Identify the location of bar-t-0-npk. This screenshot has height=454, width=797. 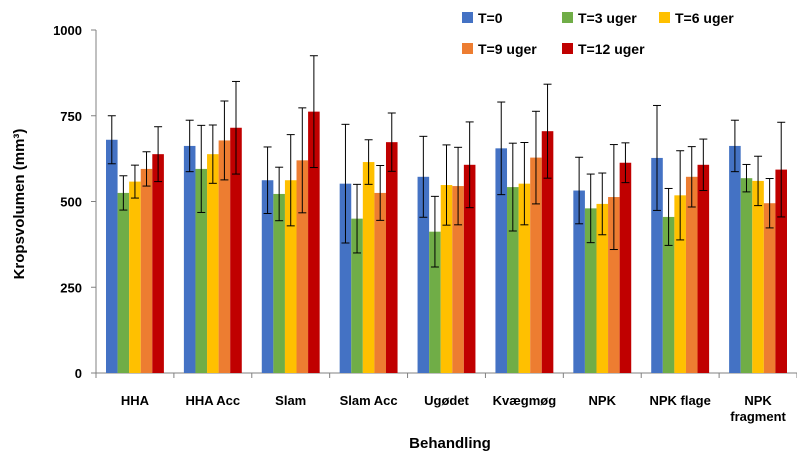
(579, 281).